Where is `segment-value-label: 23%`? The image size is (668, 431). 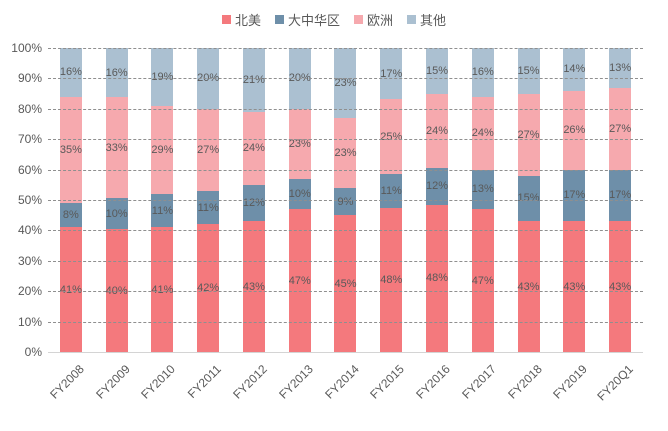
segment-value-label: 23% is located at coordinates (299, 143).